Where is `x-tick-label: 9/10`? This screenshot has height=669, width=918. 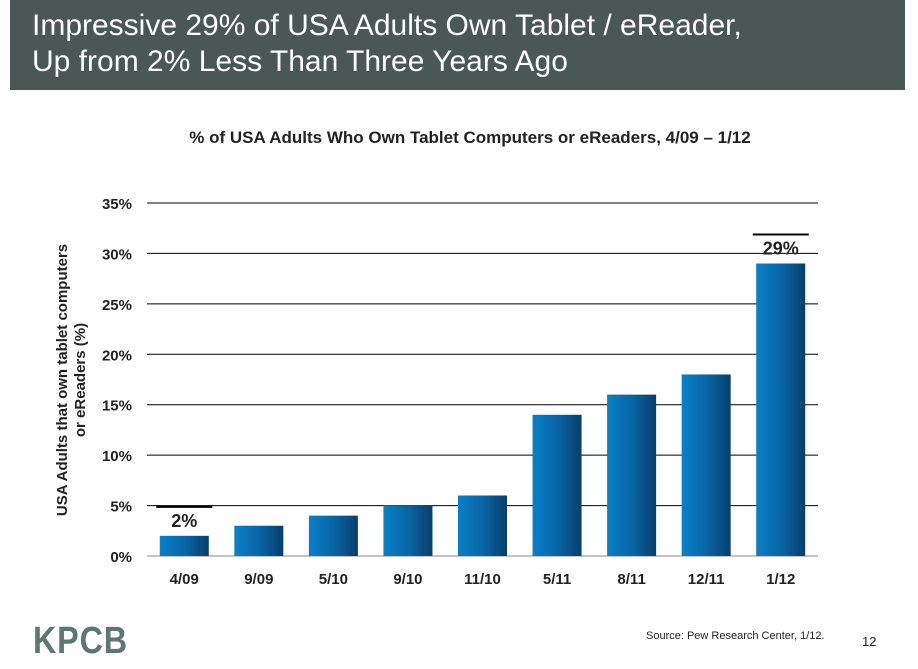 x-tick-label: 9/10 is located at coordinates (407, 579).